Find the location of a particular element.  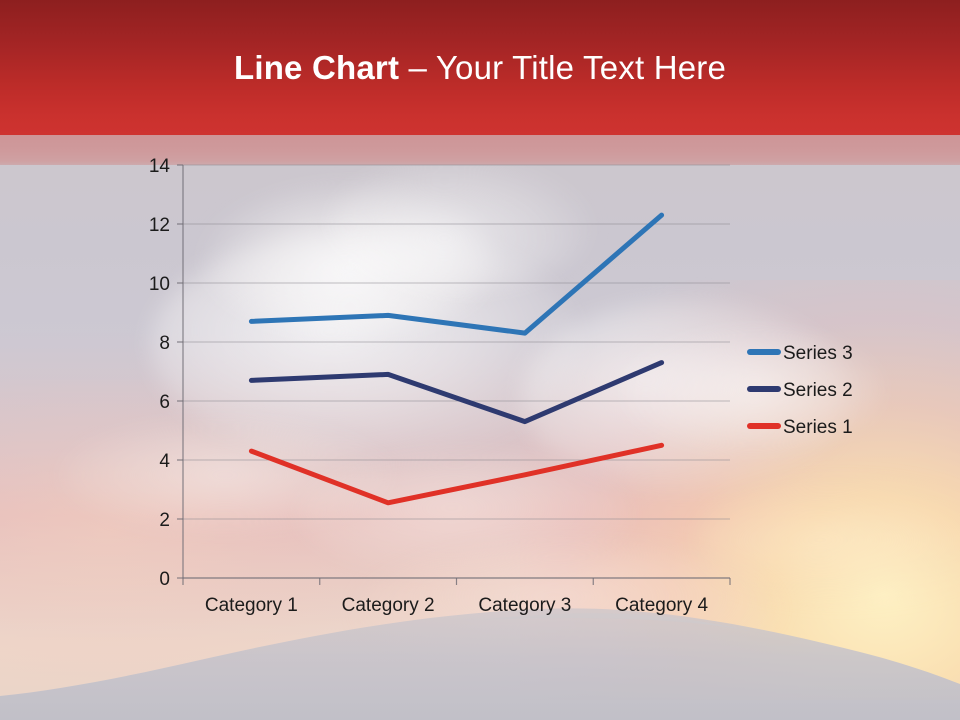

title-bold-part: Line Chart is located at coordinates (321, 67).